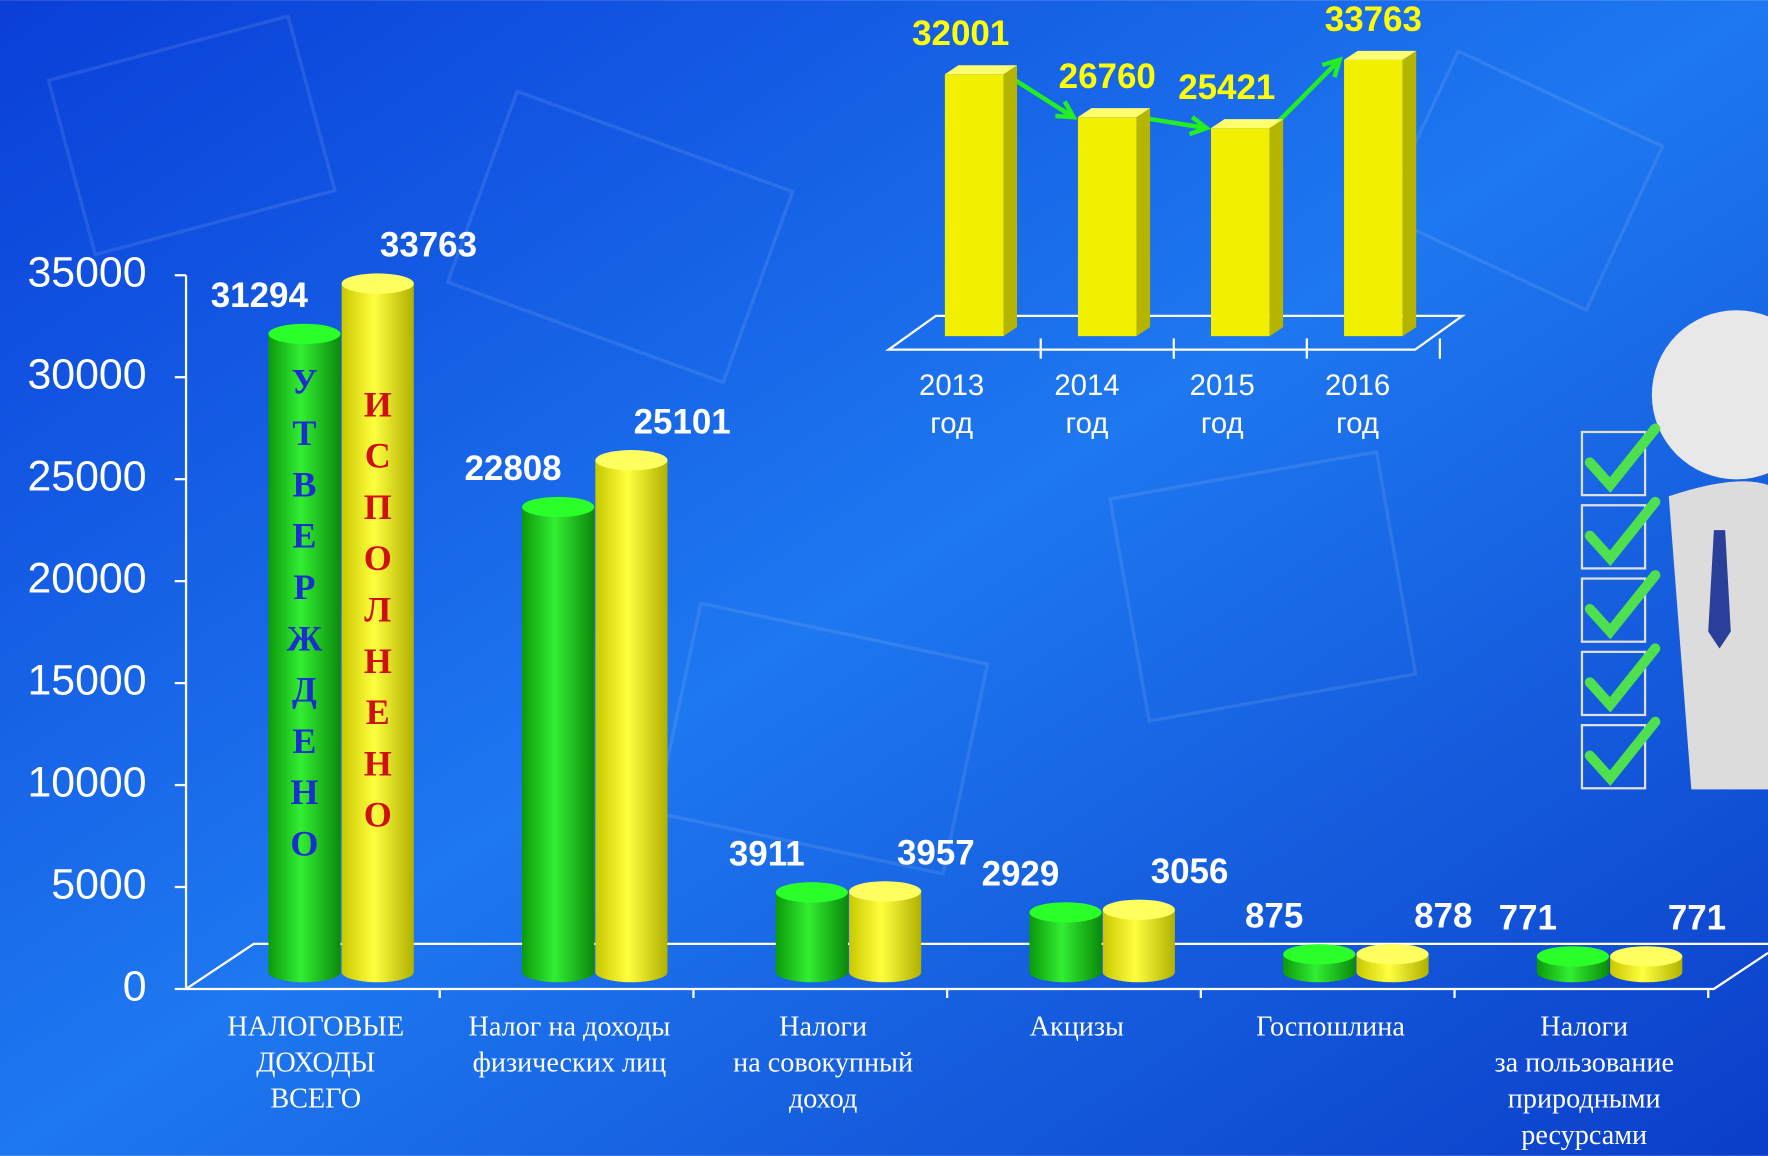 Image resolution: width=1768 pixels, height=1156 pixels. Describe the element at coordinates (1021, 874) in the screenshot. I see `value-label: 2929` at that location.